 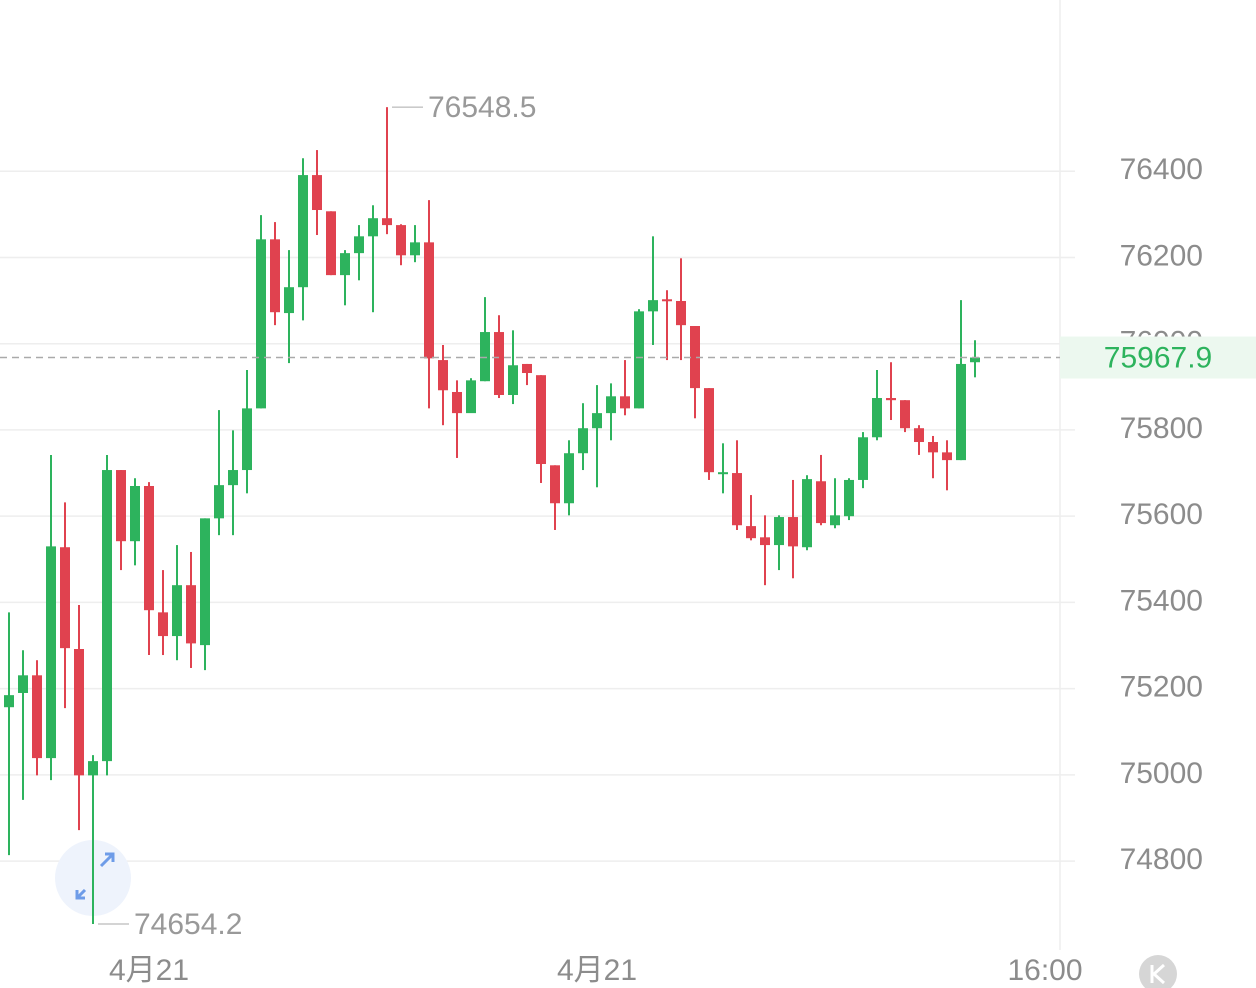 I want to click on expand-icon, so click(x=95, y=876).